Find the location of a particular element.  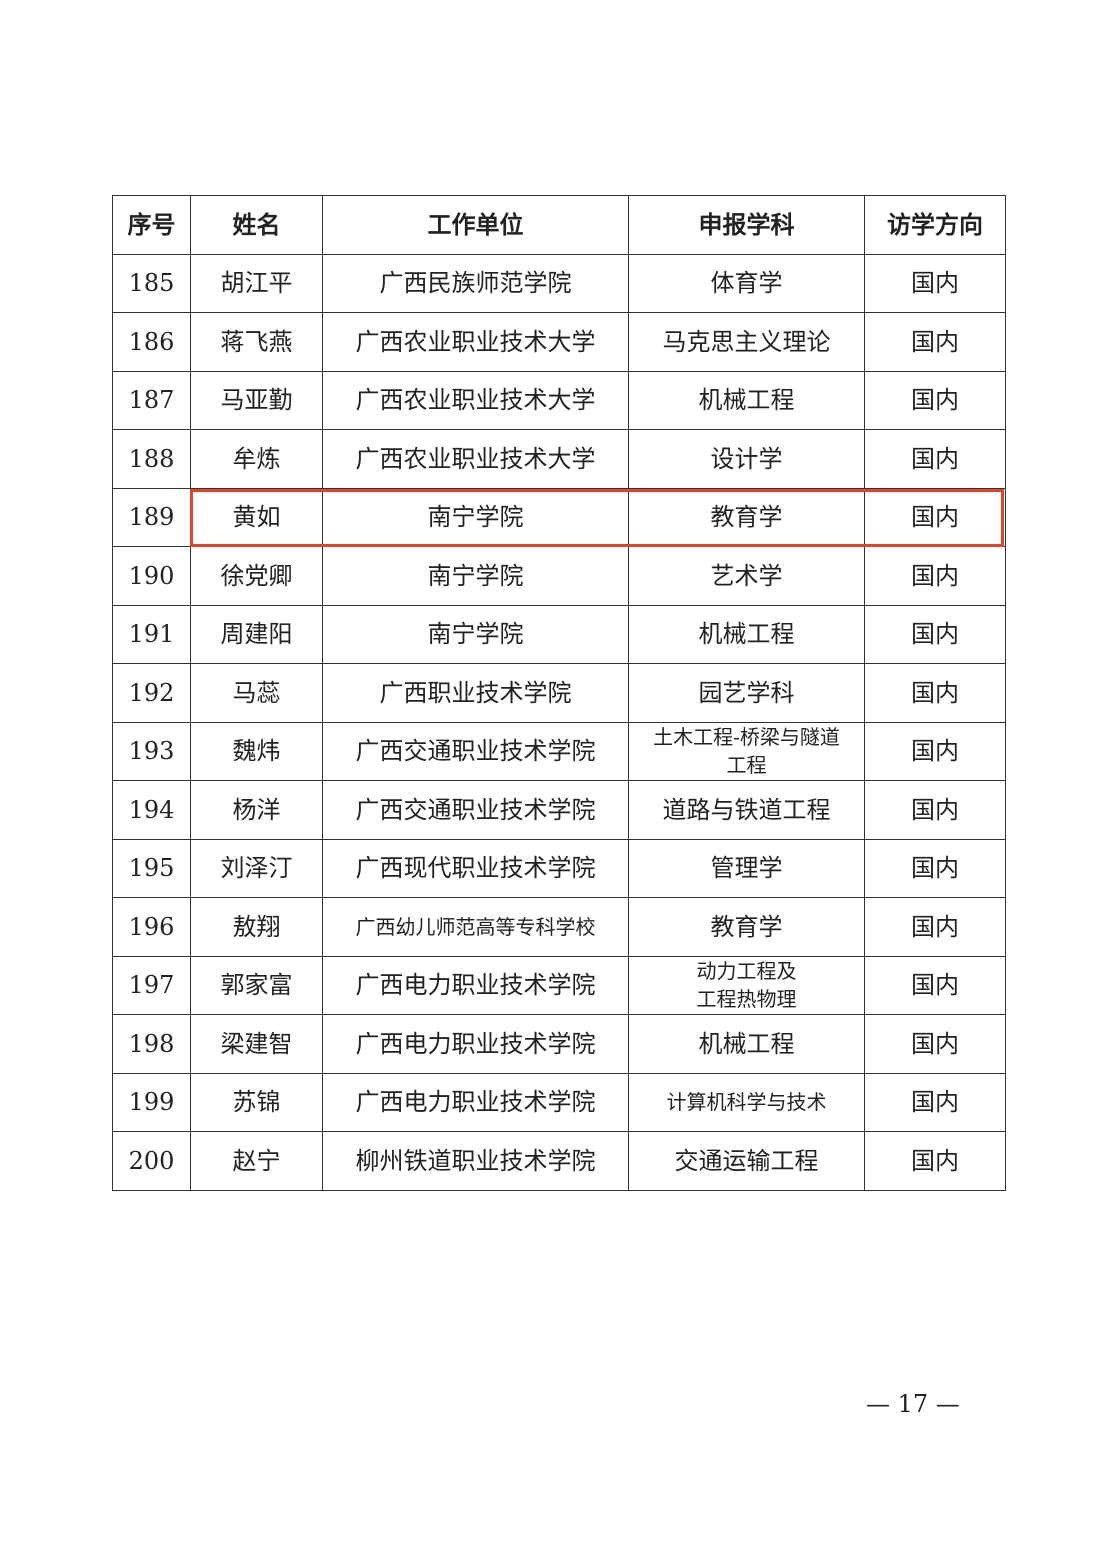

cell-col-index: 198 is located at coordinates (151, 1044).